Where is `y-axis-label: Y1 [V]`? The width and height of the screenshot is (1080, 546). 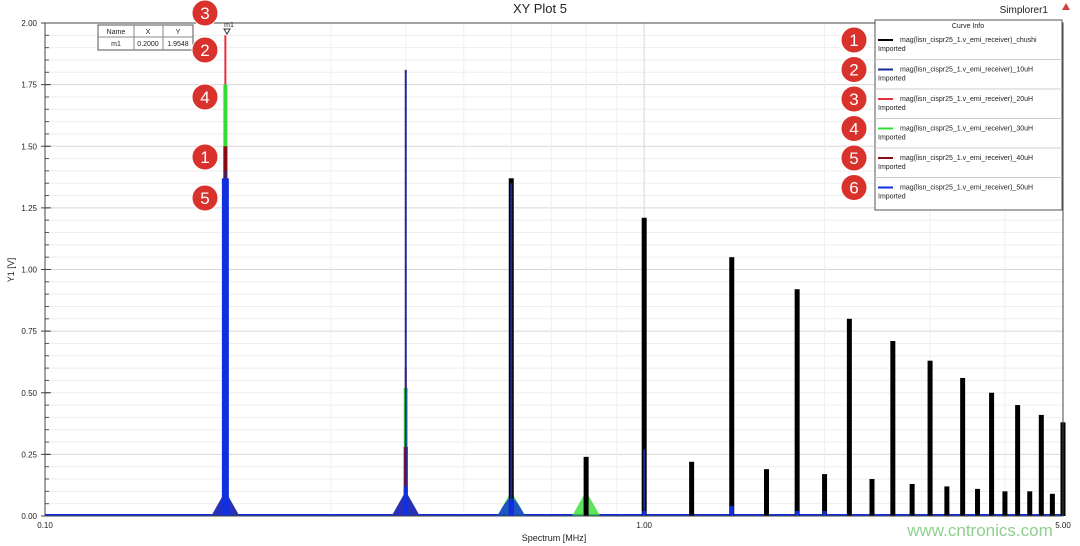 y-axis-label: Y1 [V] is located at coordinates (11, 270).